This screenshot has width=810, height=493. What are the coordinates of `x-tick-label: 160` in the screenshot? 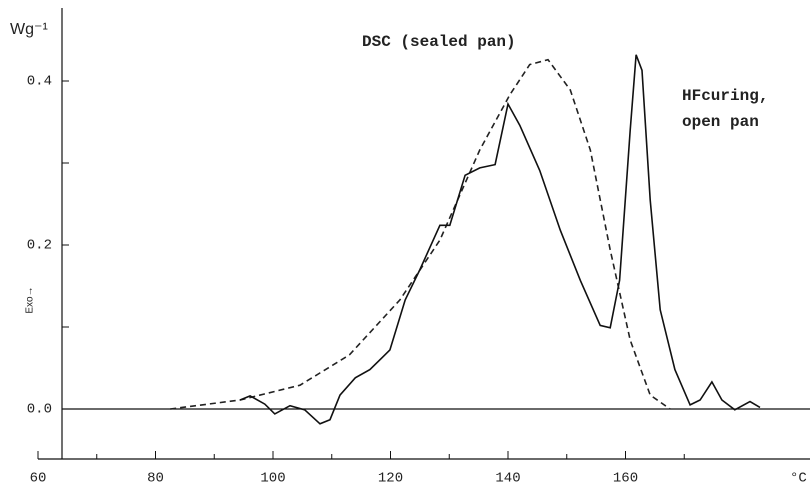 It's located at (625, 479).